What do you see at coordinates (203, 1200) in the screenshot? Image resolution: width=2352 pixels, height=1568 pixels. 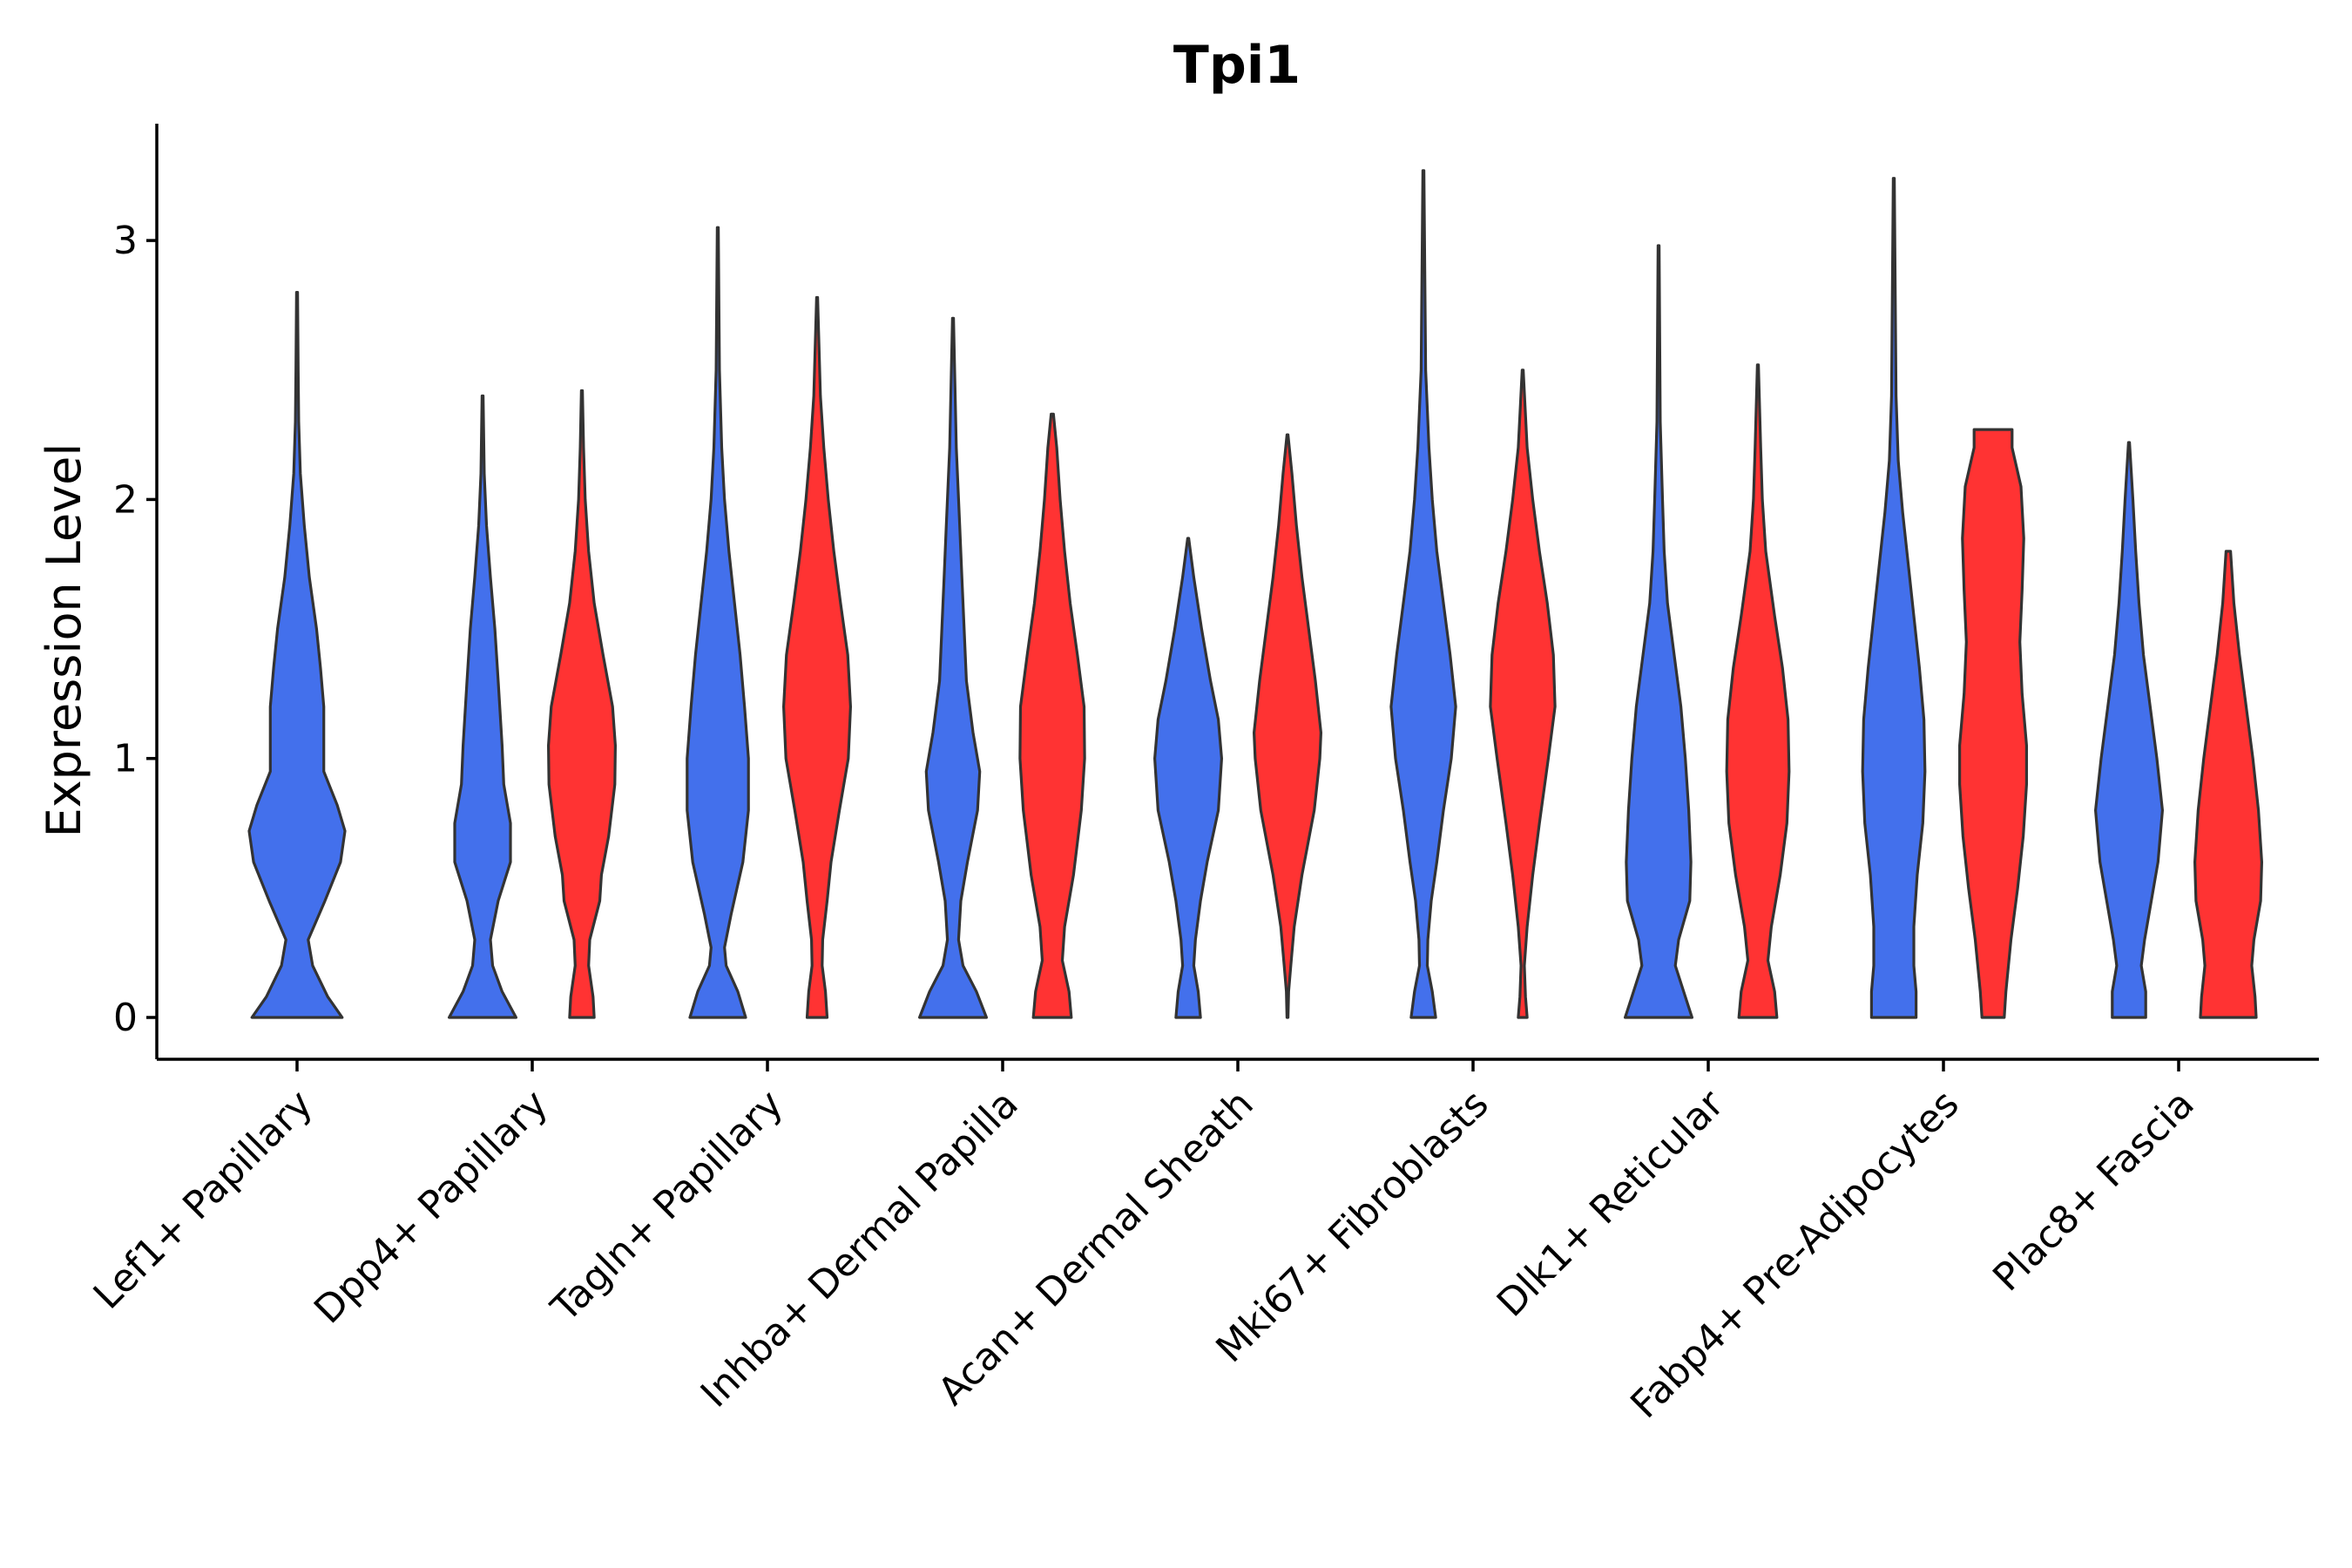 I see `x-tick-label: Lef1+ Papillary` at bounding box center [203, 1200].